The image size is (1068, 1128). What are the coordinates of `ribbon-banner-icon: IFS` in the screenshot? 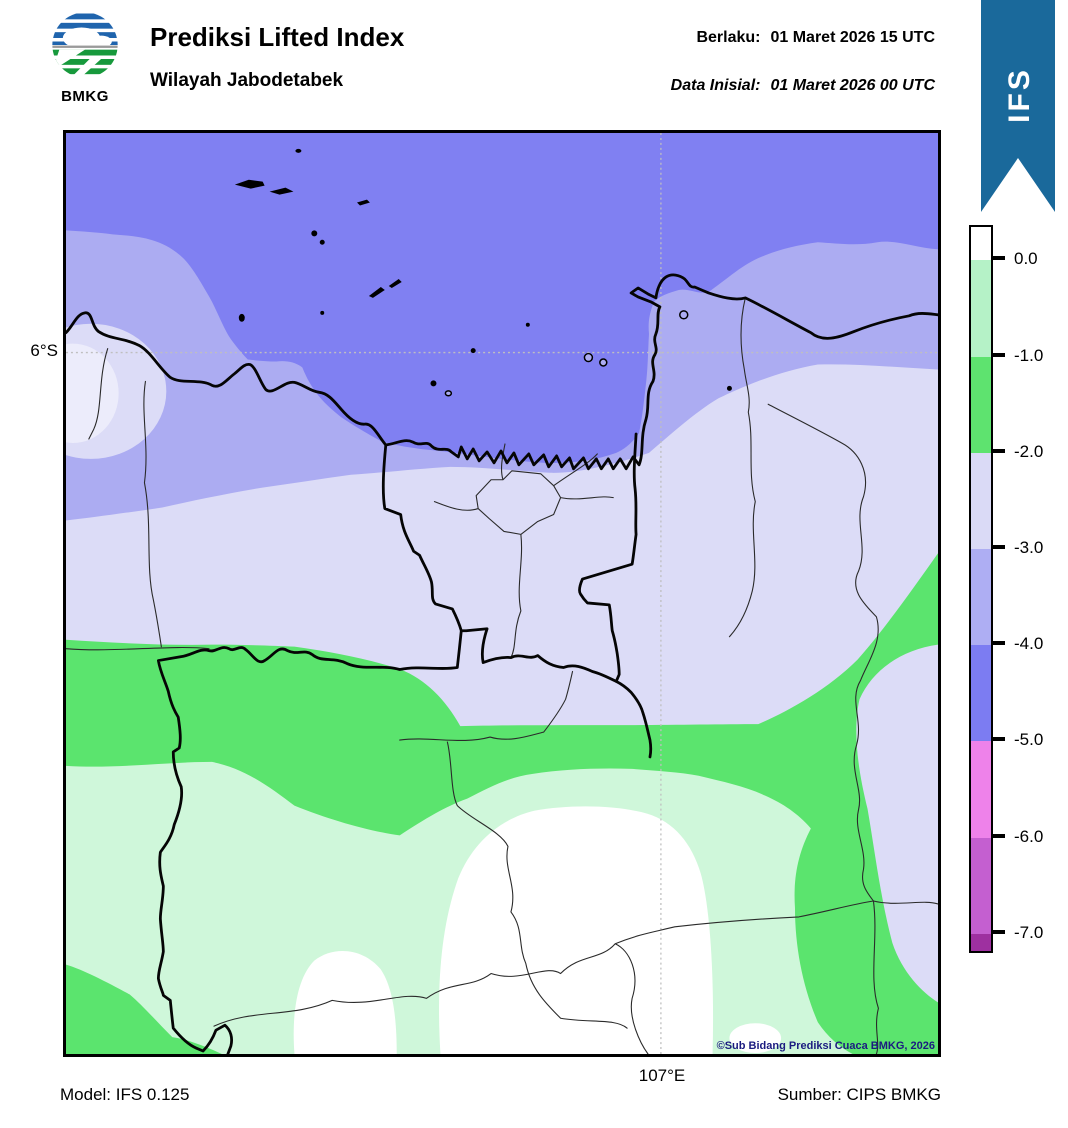 It's located at (1018, 106).